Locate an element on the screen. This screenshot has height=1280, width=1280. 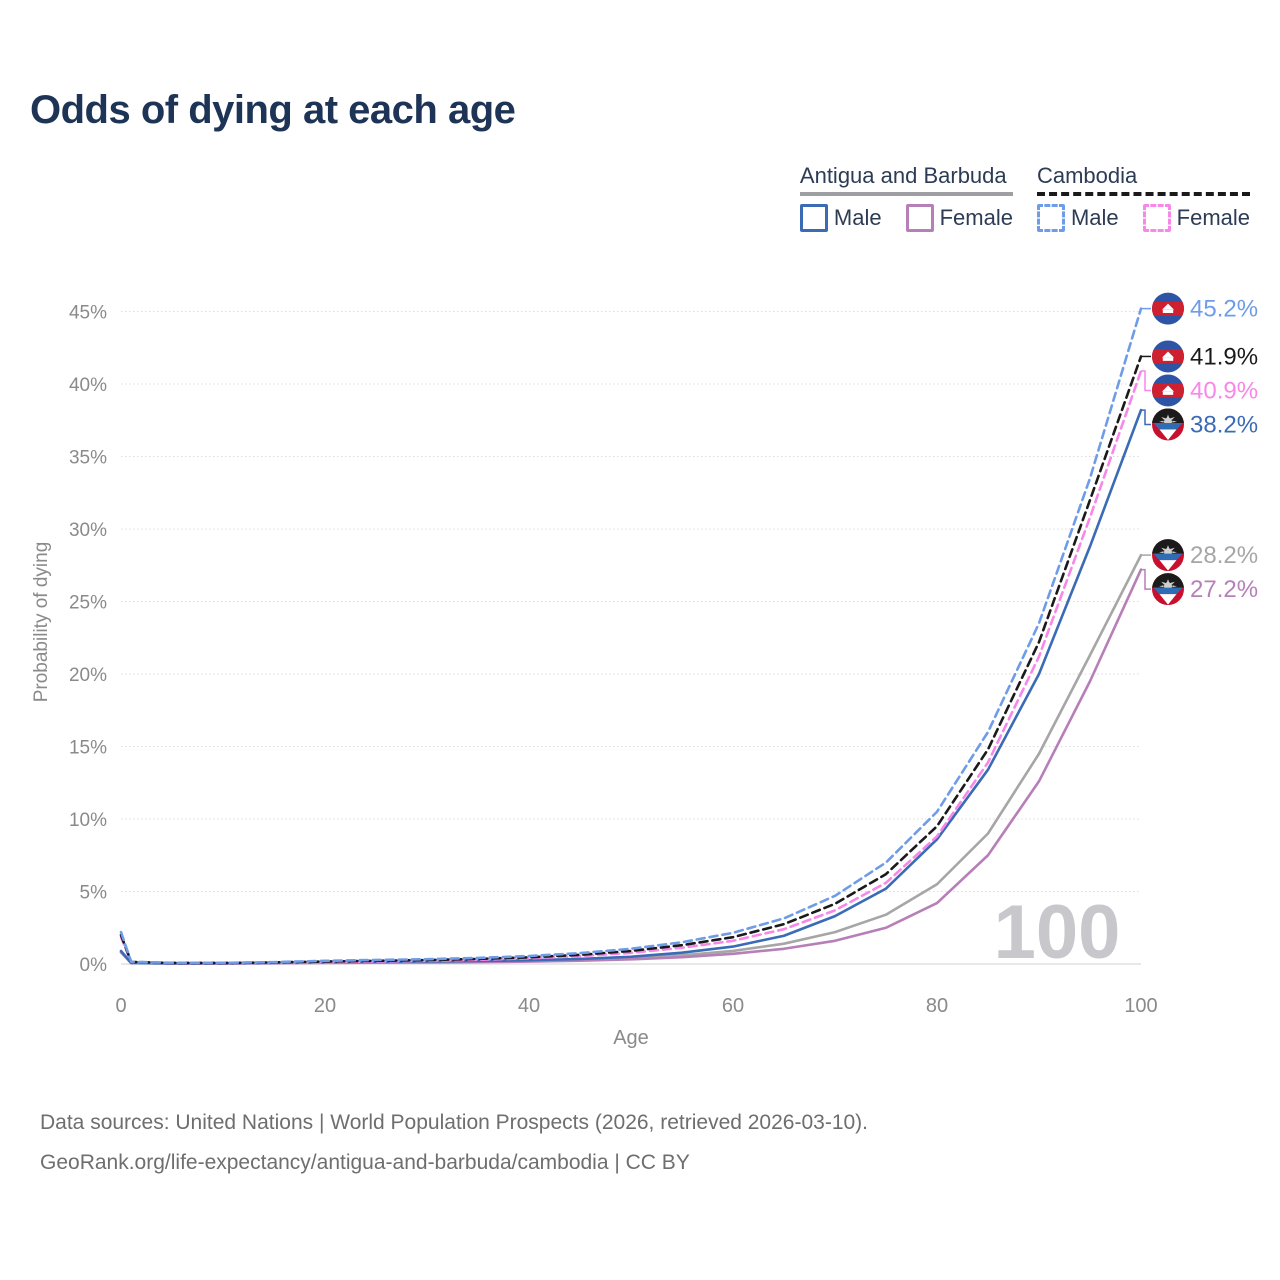
x-tick-label: 20 is located at coordinates (325, 1006).